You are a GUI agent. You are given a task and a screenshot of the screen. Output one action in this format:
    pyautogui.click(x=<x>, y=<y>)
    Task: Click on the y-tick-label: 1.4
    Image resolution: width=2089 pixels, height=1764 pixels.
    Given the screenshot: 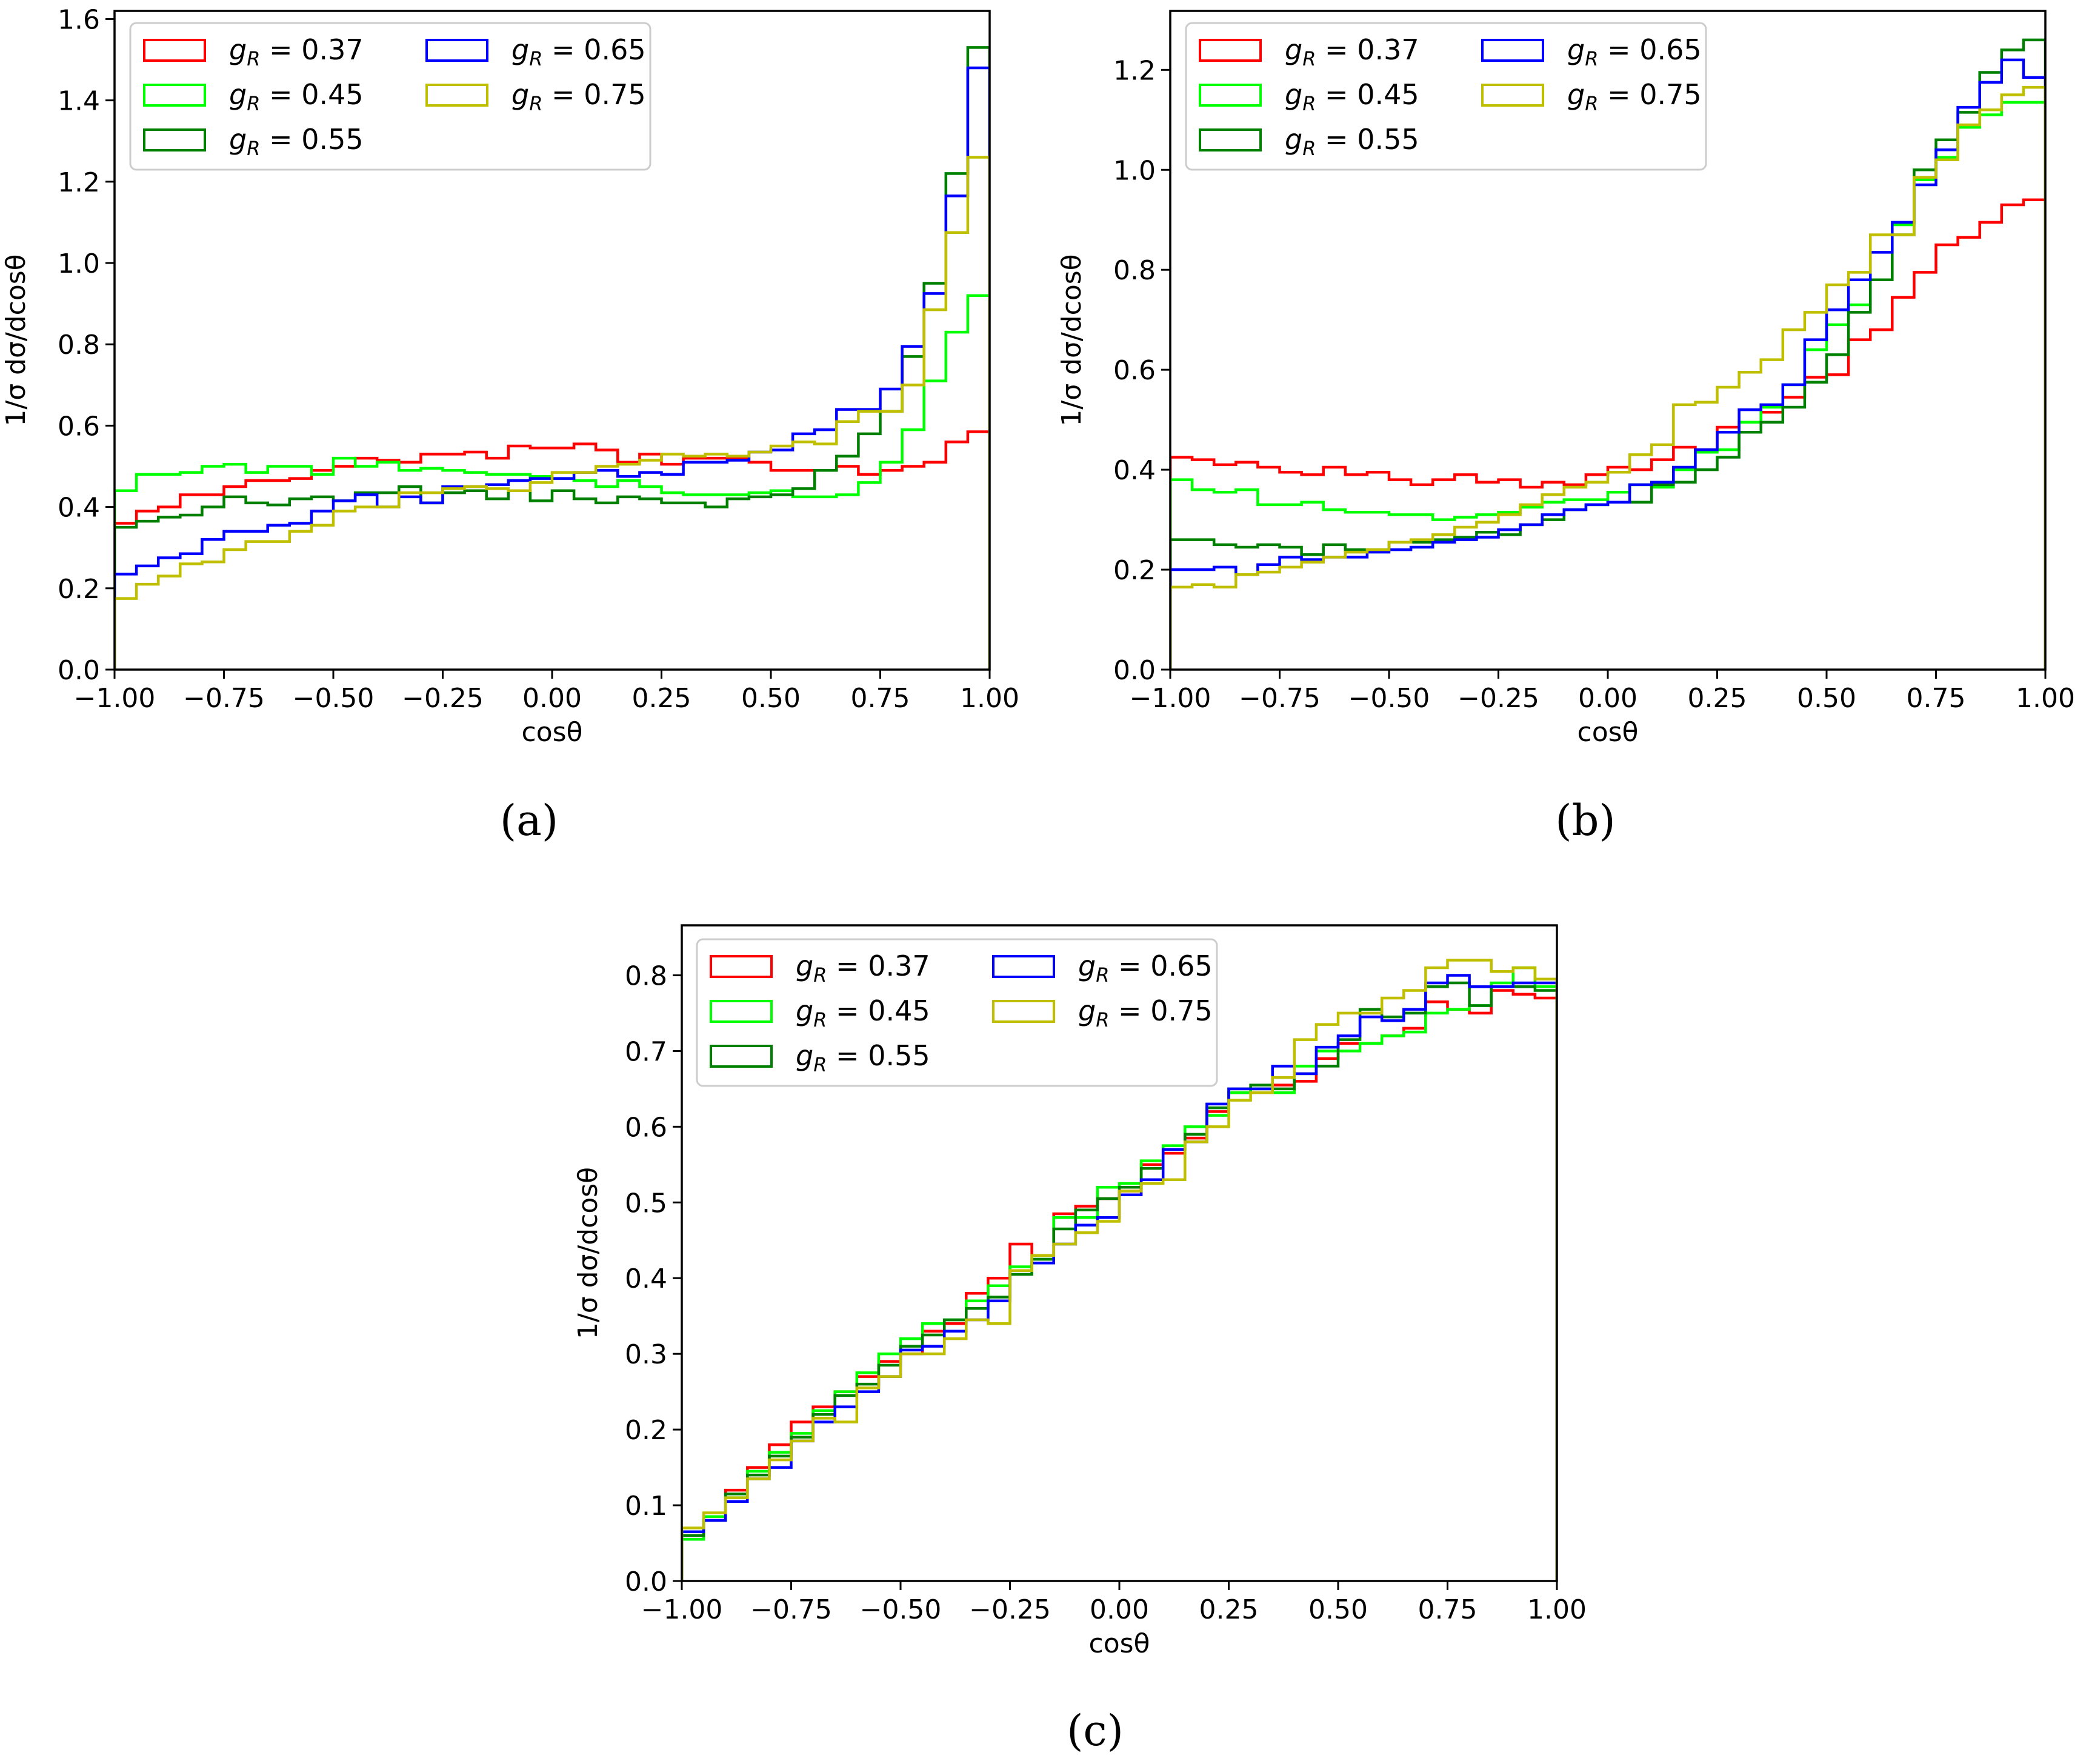 What is the action you would take?
    pyautogui.click(x=79, y=102)
    